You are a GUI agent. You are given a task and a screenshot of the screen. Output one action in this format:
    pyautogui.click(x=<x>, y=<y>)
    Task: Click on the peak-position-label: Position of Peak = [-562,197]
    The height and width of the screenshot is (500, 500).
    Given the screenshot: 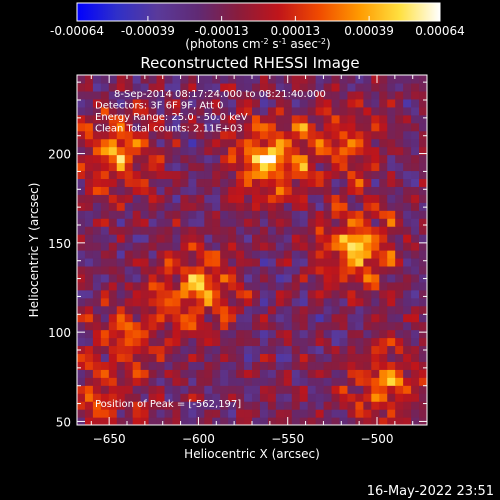 What is the action you would take?
    pyautogui.click(x=168, y=404)
    